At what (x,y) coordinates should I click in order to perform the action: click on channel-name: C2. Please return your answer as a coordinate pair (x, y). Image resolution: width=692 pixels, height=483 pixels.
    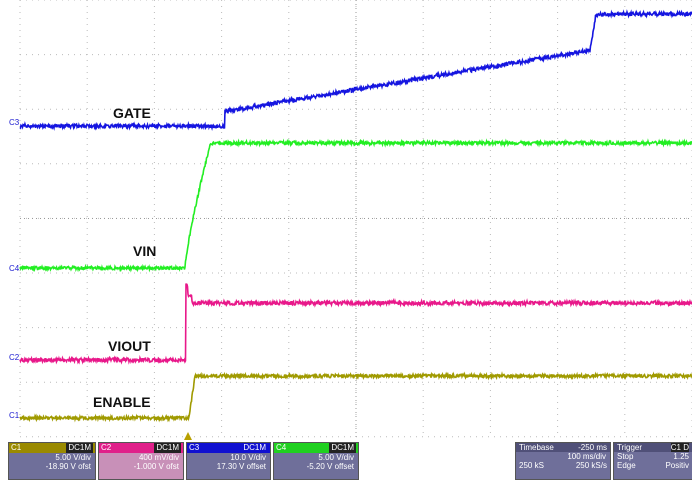
    Looking at the image, I should click on (106, 448).